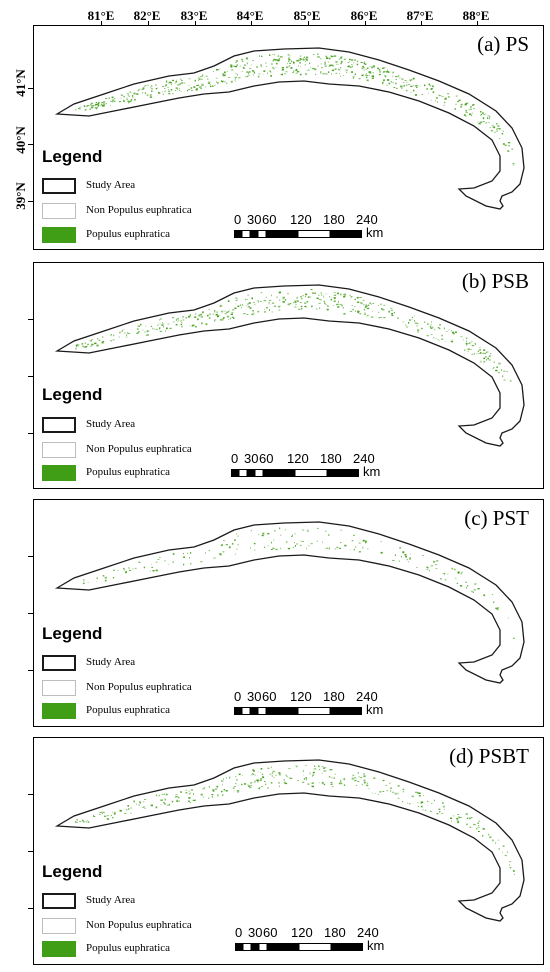 Image resolution: width=550 pixels, height=972 pixels. What do you see at coordinates (367, 219) in the screenshot?
I see `scale-label: 240` at bounding box center [367, 219].